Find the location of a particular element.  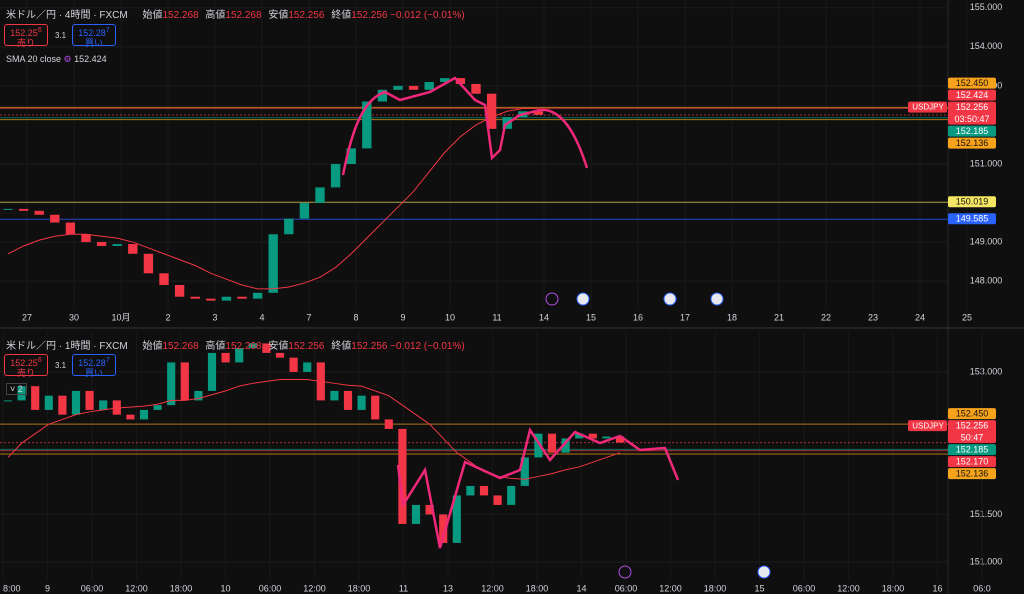

label: 買い is located at coordinates (93, 373).